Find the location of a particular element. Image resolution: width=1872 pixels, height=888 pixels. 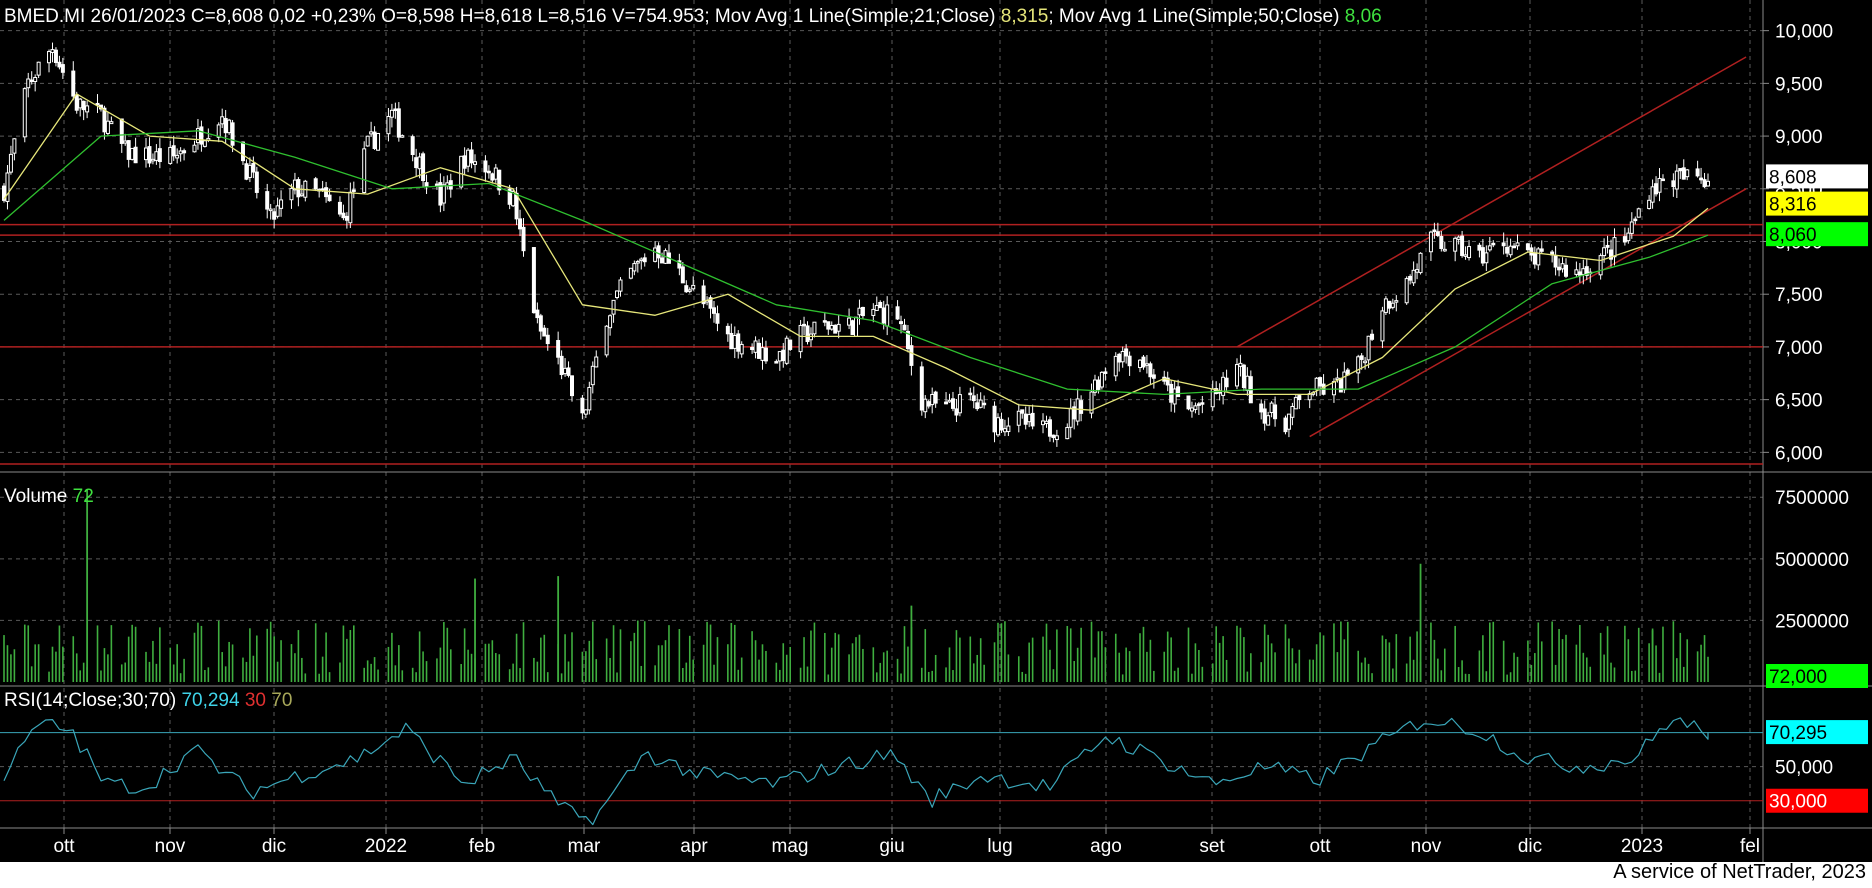

price-tick-label-7: 6,500 is located at coordinates (1799, 401).